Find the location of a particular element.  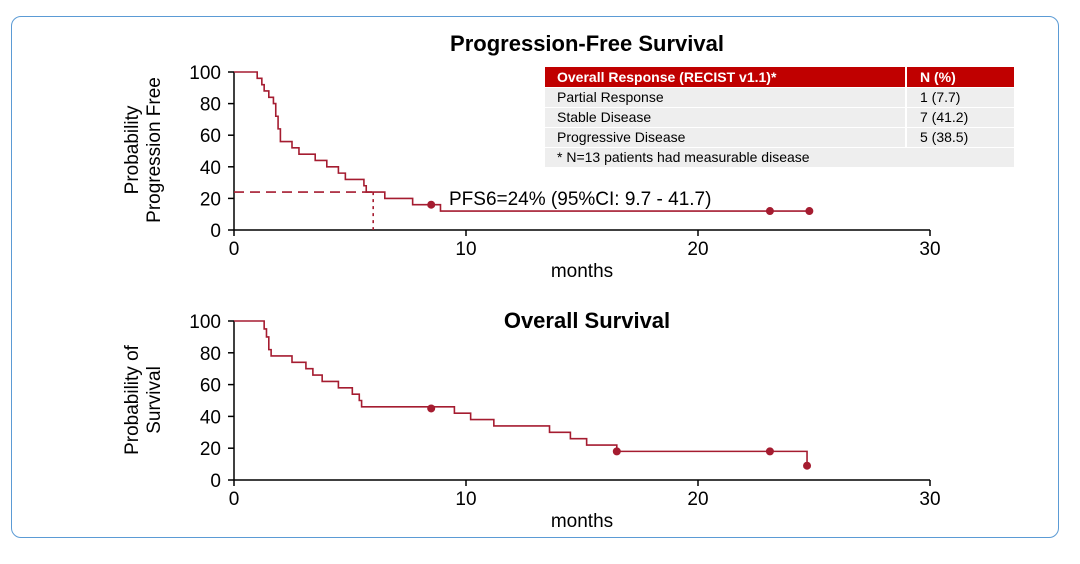

pfs-annotation: PFS6=24% (95%CI: 9.7 - 41.7) is located at coordinates (580, 199).